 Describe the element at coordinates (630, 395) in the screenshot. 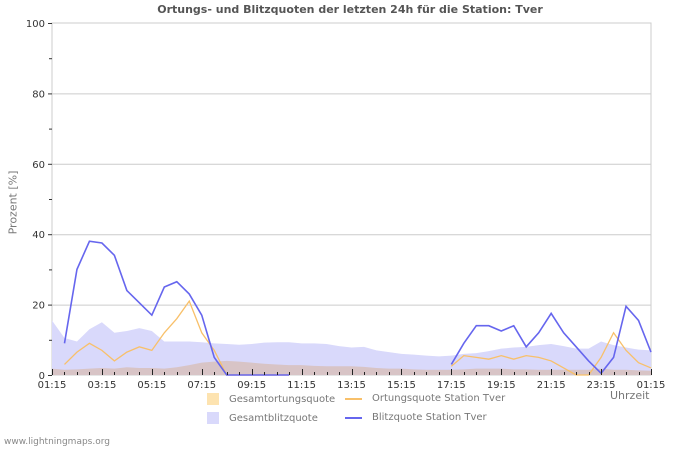

I see `x-axis-unit: Uhrzeit` at that location.